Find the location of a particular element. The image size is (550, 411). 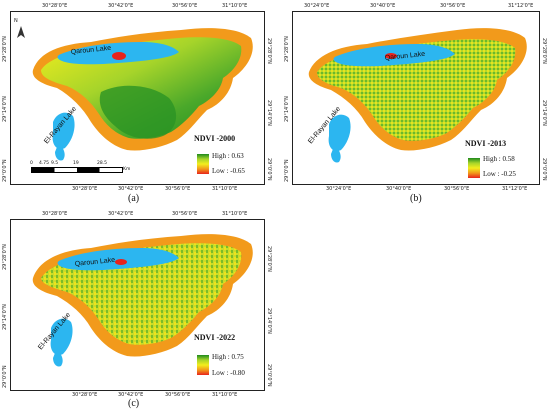

top-coord: 30°40'0"E is located at coordinates (383, 6).